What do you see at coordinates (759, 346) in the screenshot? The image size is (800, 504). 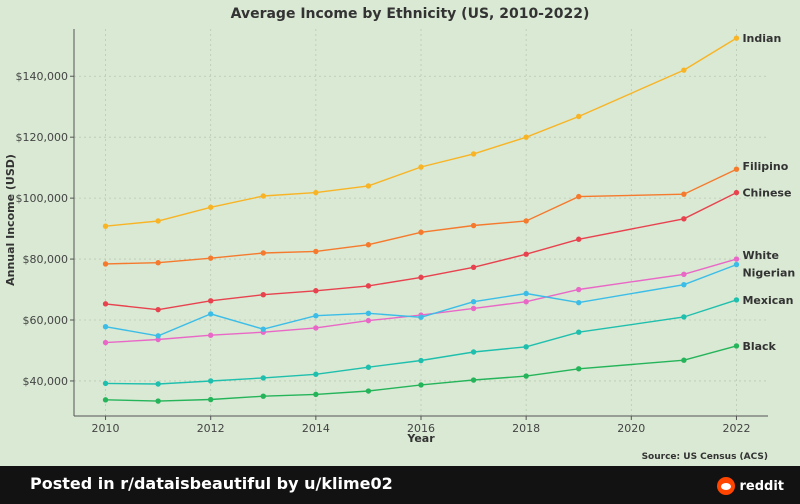 I see `series-label-black: Black` at bounding box center [759, 346].